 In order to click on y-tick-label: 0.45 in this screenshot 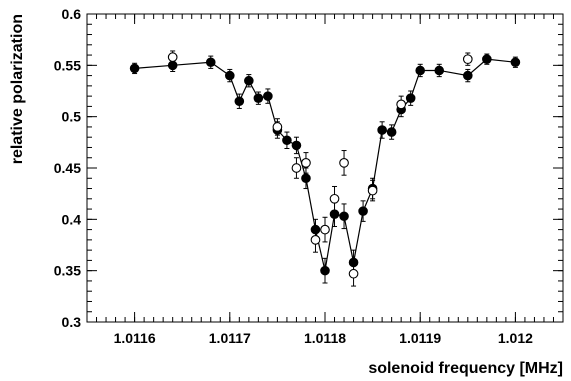, I will do `click(67, 168)`.